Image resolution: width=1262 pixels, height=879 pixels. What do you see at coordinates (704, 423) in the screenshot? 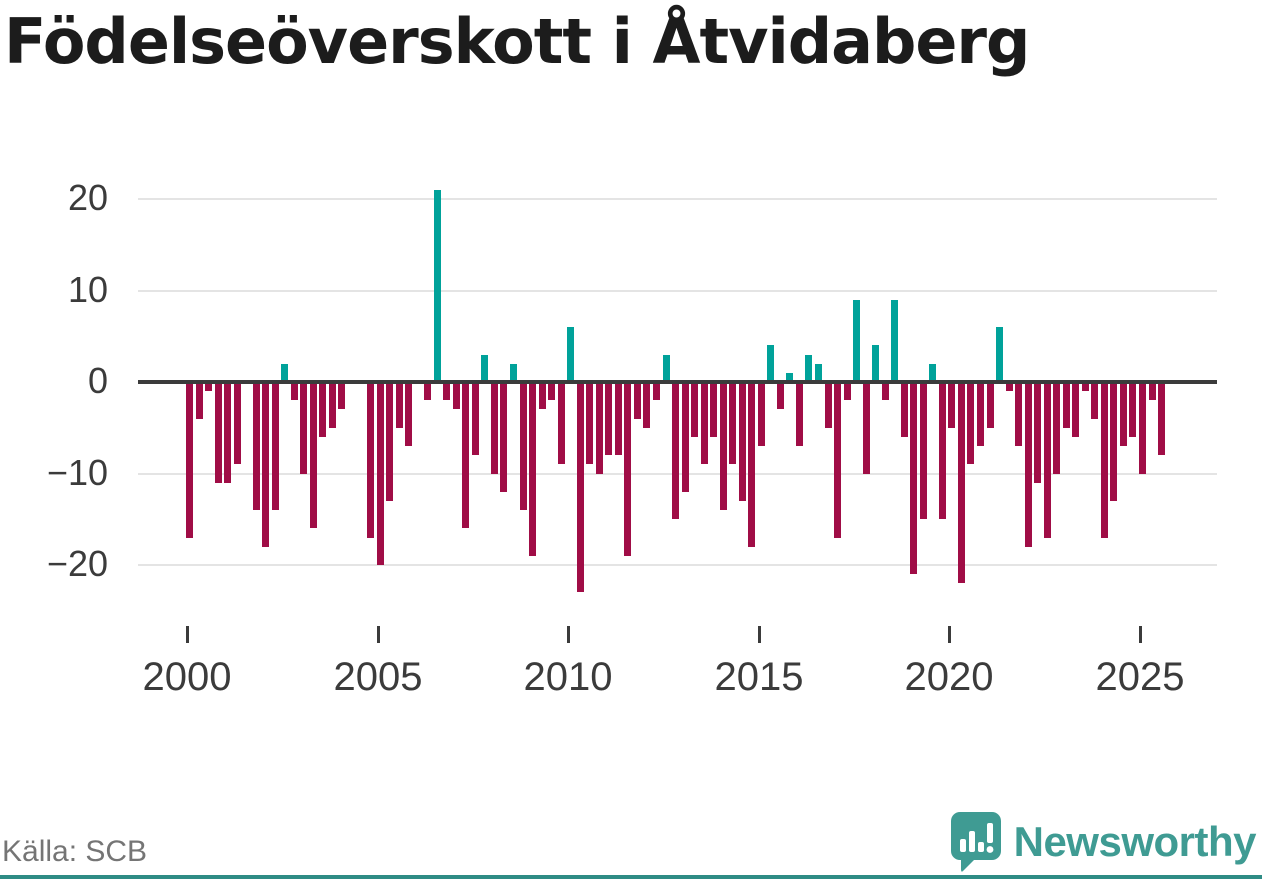
I see `bar-2013-q3` at bounding box center [704, 423].